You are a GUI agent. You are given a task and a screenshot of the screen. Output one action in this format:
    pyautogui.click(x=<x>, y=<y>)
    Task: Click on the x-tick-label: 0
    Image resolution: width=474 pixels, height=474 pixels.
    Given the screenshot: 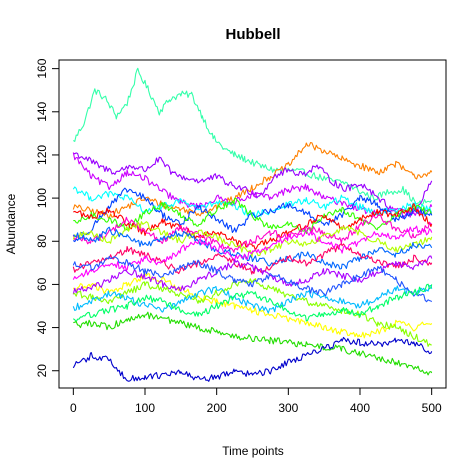 What is the action you would take?
    pyautogui.click(x=73, y=408)
    